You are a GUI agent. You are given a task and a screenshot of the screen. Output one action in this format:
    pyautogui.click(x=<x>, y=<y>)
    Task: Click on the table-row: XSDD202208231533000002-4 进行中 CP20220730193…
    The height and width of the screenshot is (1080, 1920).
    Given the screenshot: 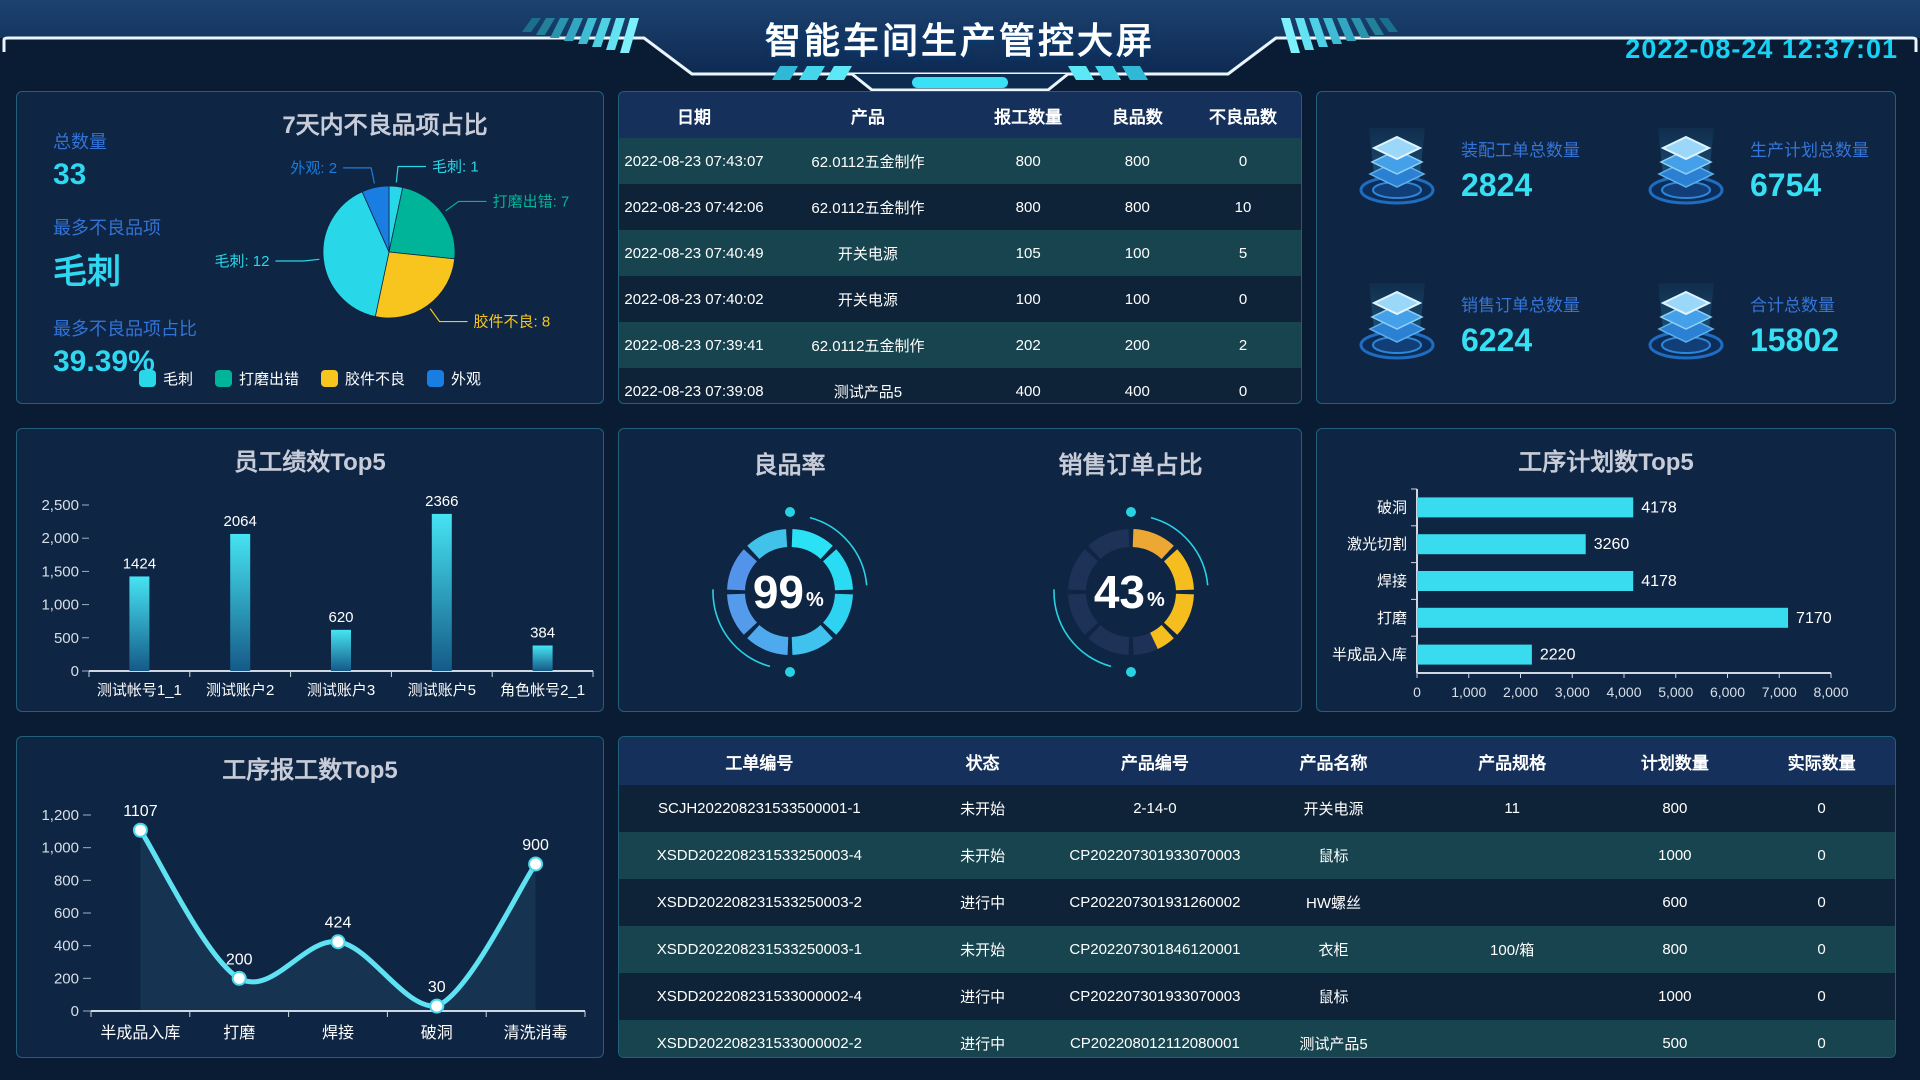 What is the action you would take?
    pyautogui.click(x=1257, y=996)
    